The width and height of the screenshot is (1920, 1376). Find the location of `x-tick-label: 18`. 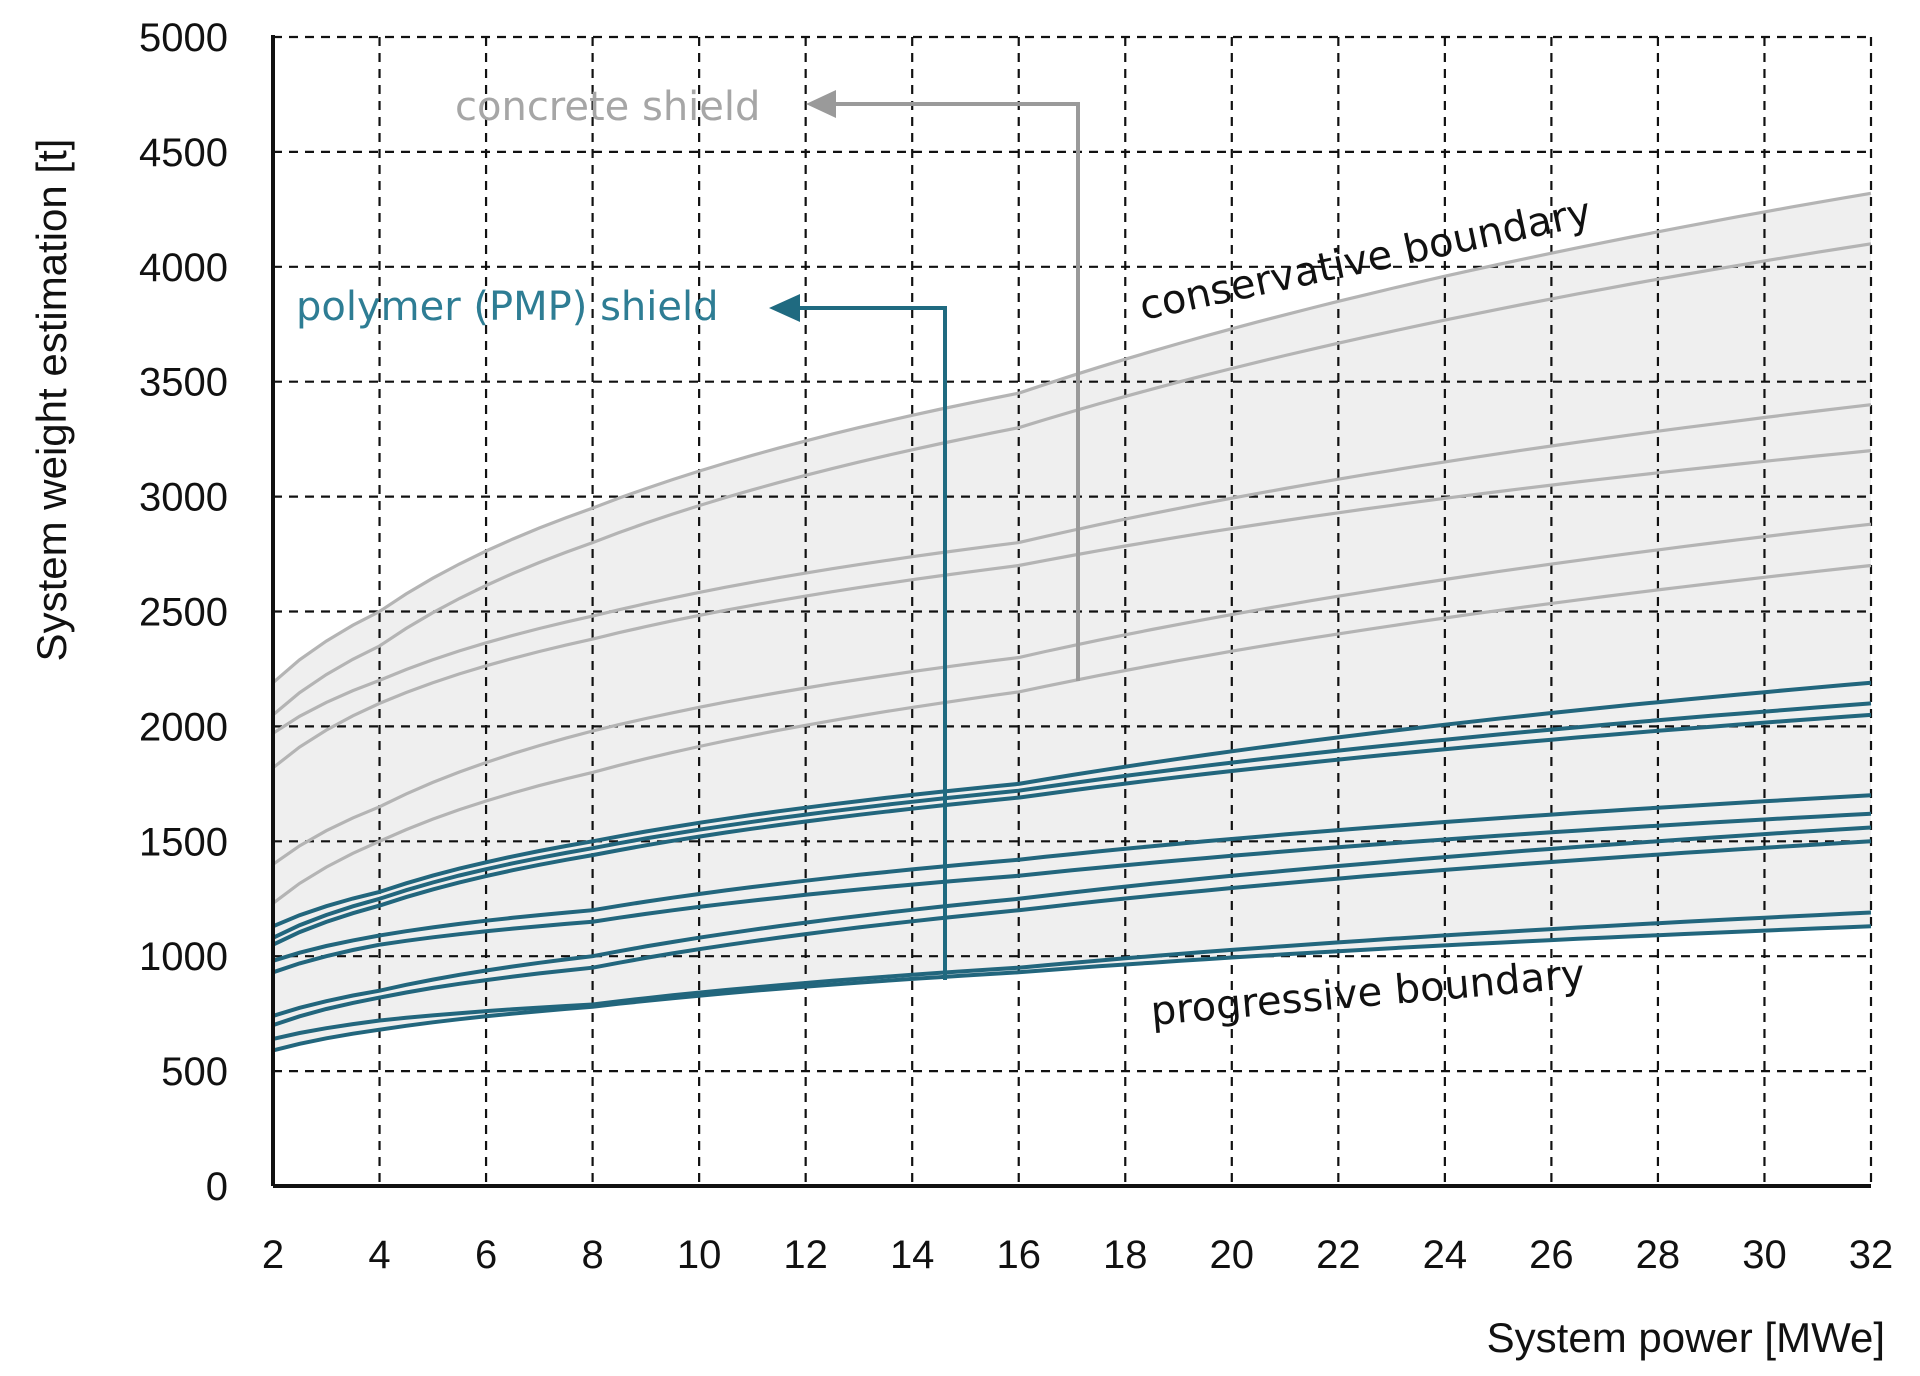

x-tick-label: 18 is located at coordinates (1125, 1255).